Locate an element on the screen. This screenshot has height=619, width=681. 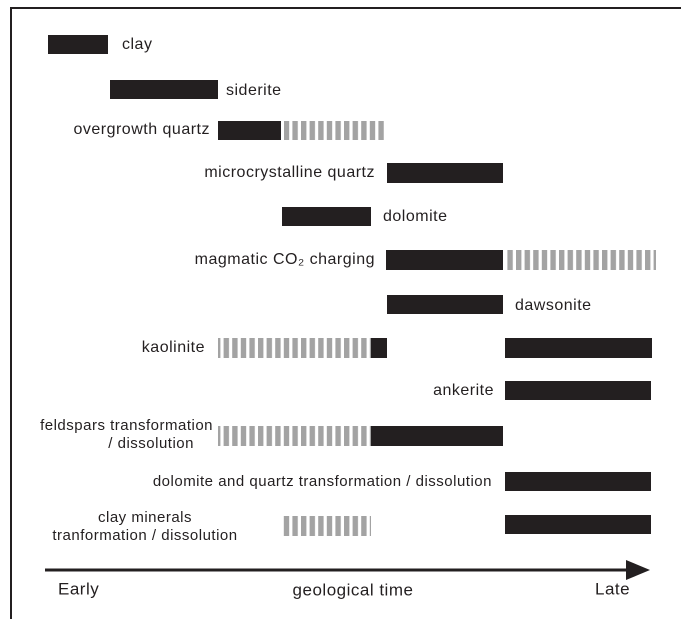
row-label: microcrystalline quartz is located at coordinates (289, 172).